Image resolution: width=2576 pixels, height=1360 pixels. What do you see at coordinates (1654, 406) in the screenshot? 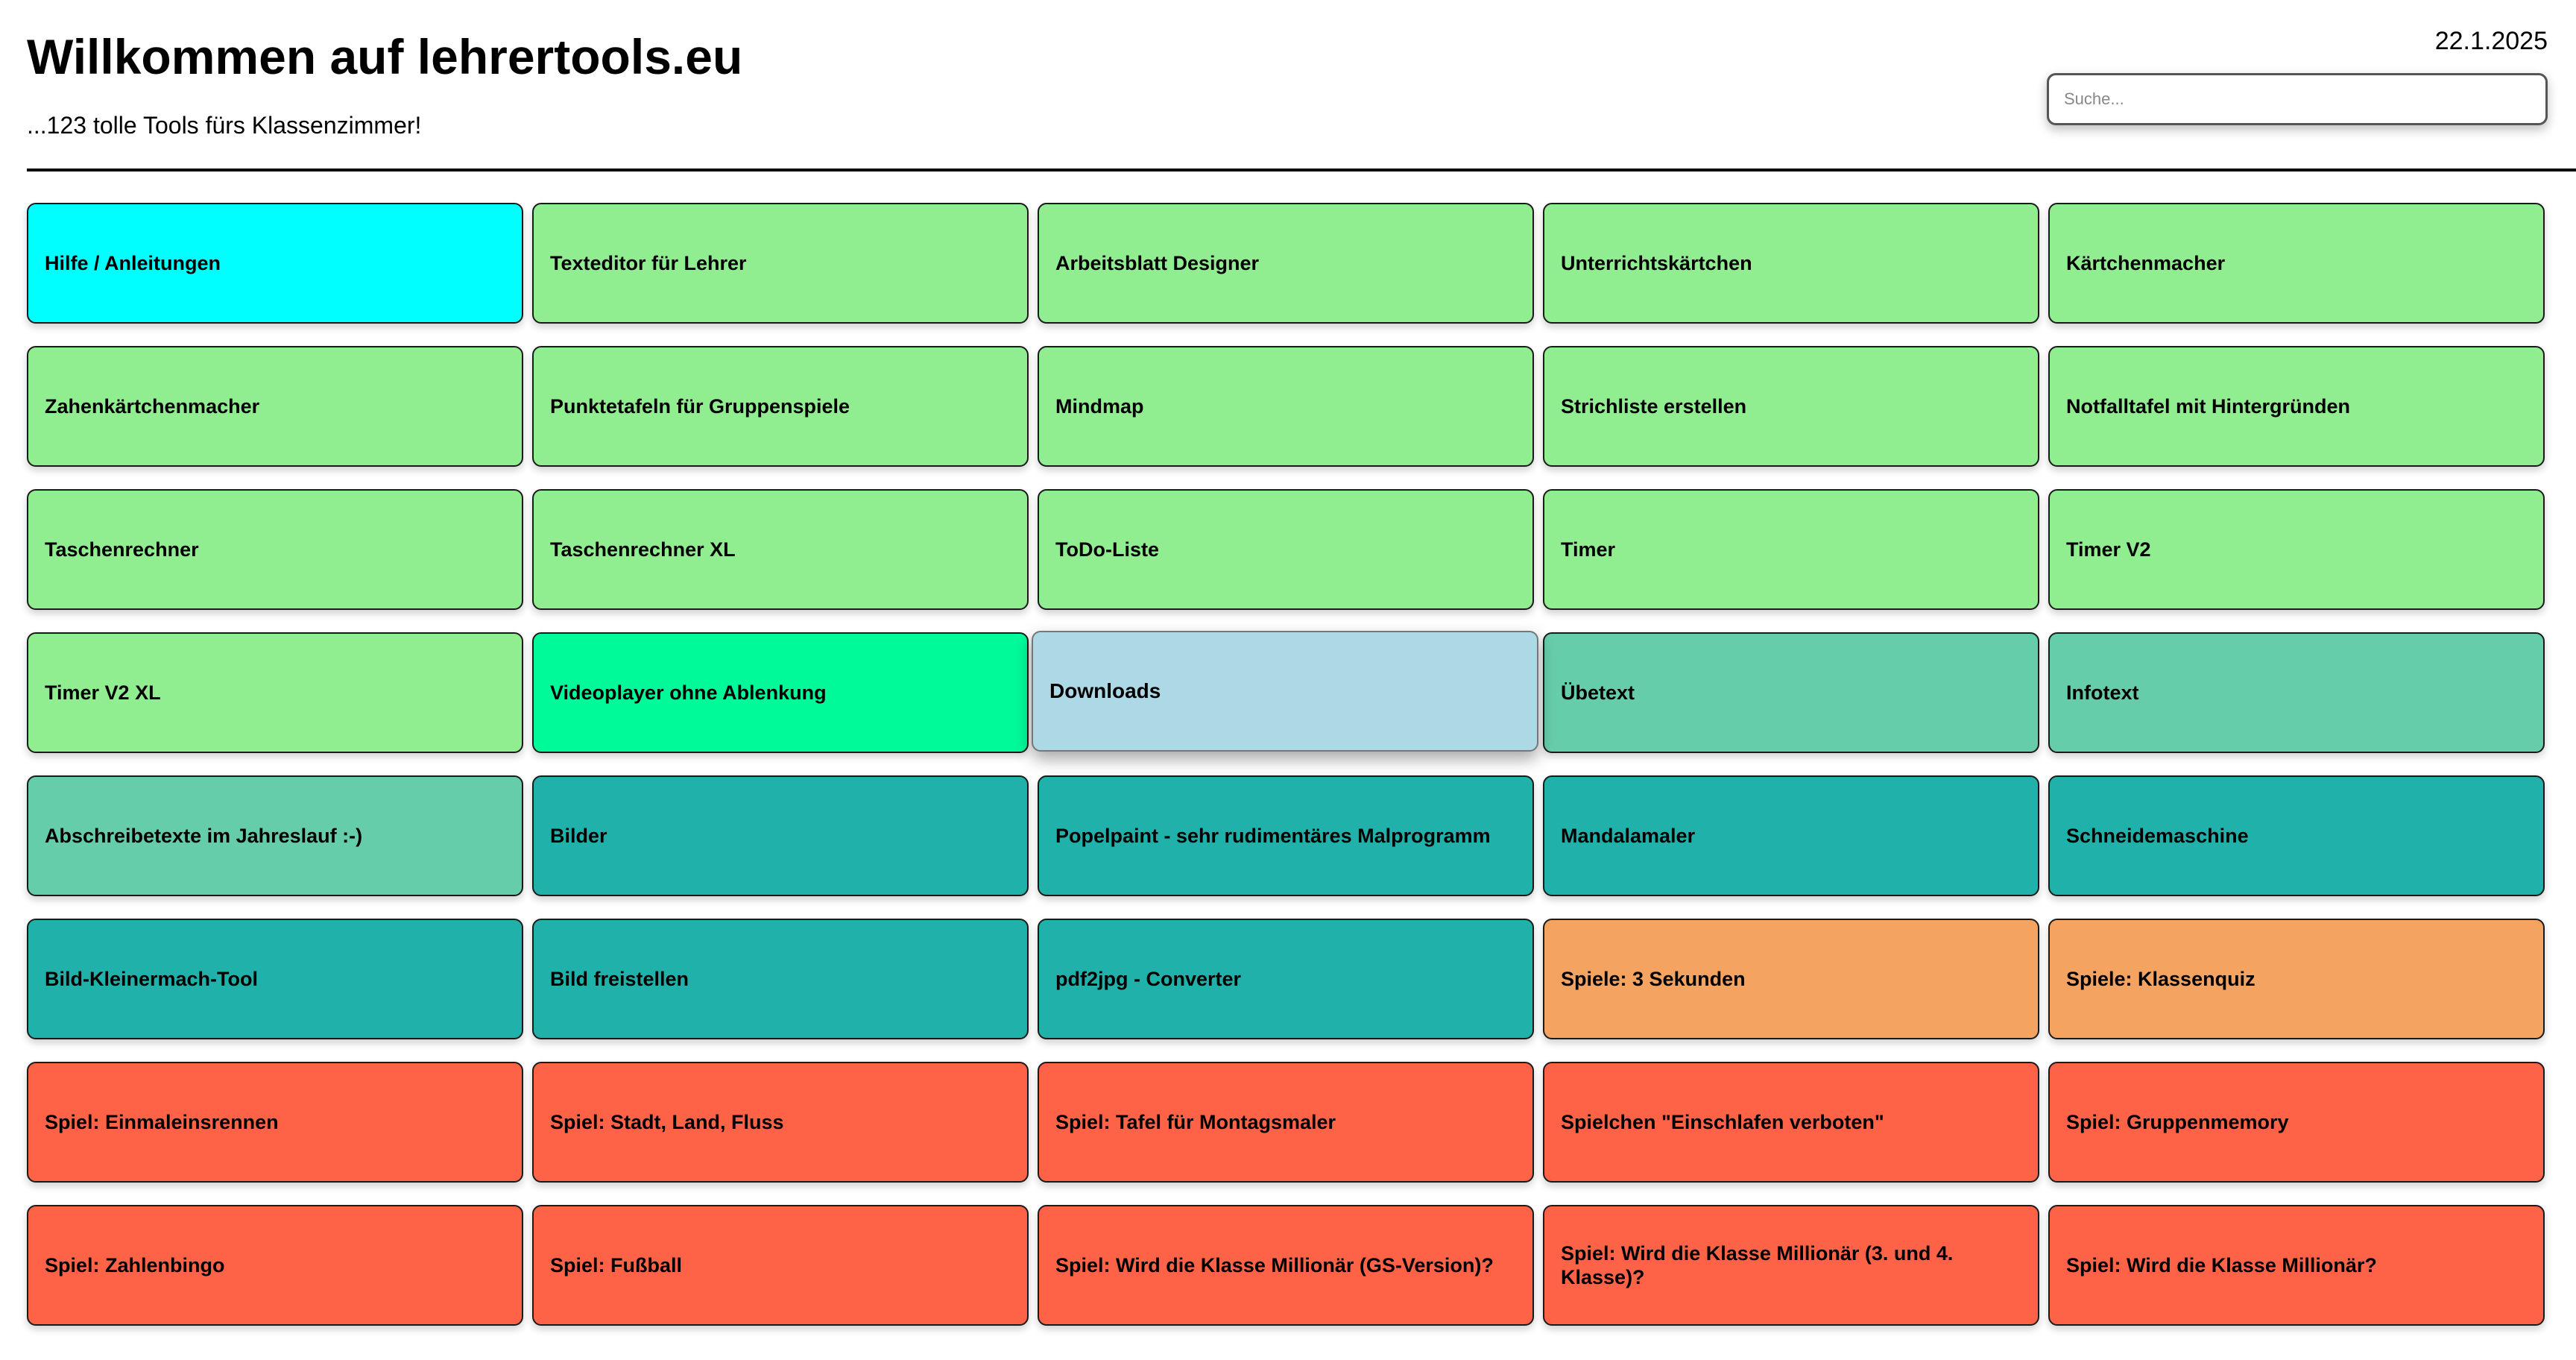
I see `tool-tile-label: Strichliste erstellen` at bounding box center [1654, 406].